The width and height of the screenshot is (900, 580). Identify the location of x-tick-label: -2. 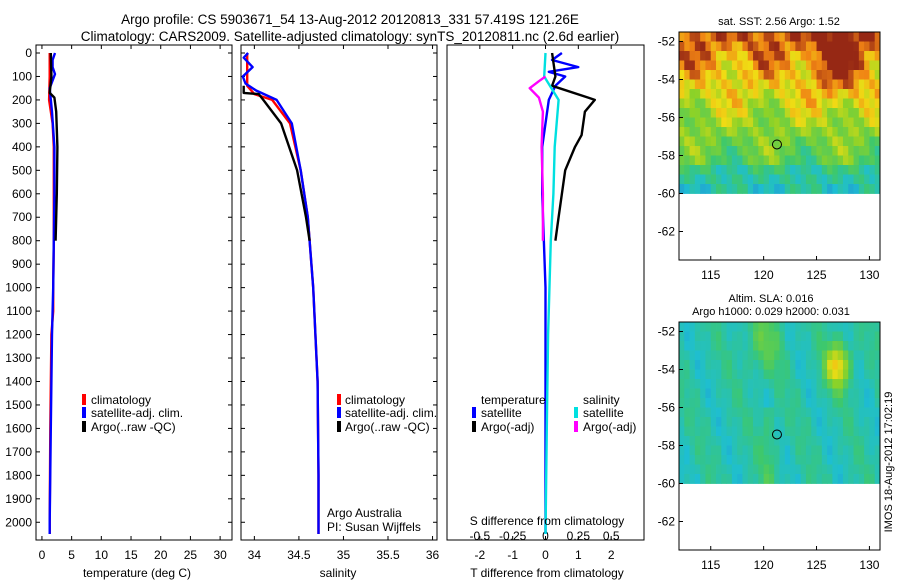
(479, 555).